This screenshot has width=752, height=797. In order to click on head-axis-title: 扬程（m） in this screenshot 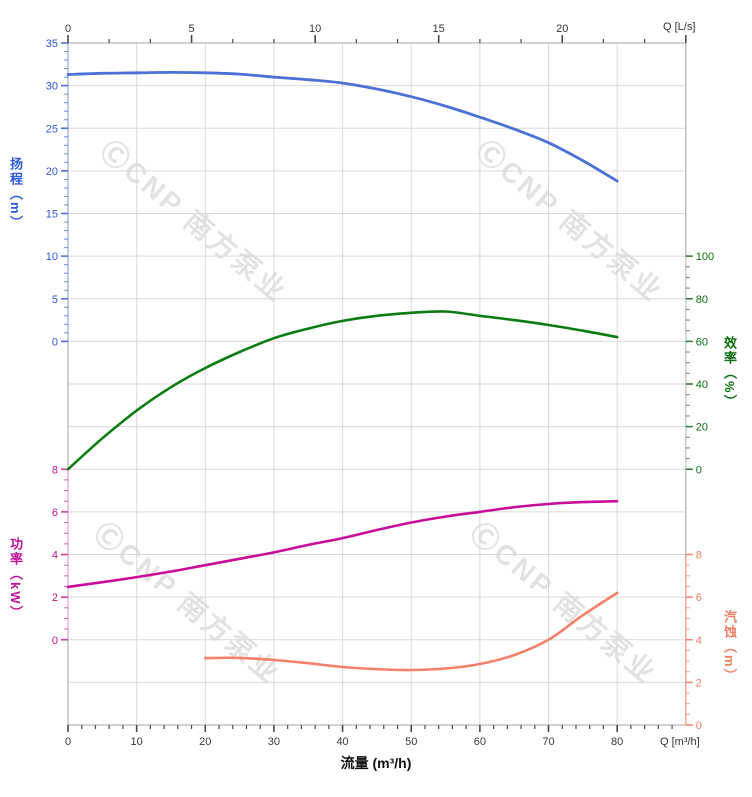, I will do `click(15, 194)`.